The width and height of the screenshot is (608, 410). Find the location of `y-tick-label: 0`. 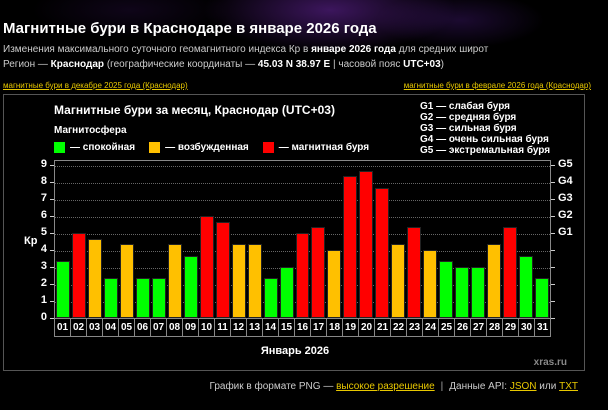

y-tick-label: 0 is located at coordinates (43, 317).